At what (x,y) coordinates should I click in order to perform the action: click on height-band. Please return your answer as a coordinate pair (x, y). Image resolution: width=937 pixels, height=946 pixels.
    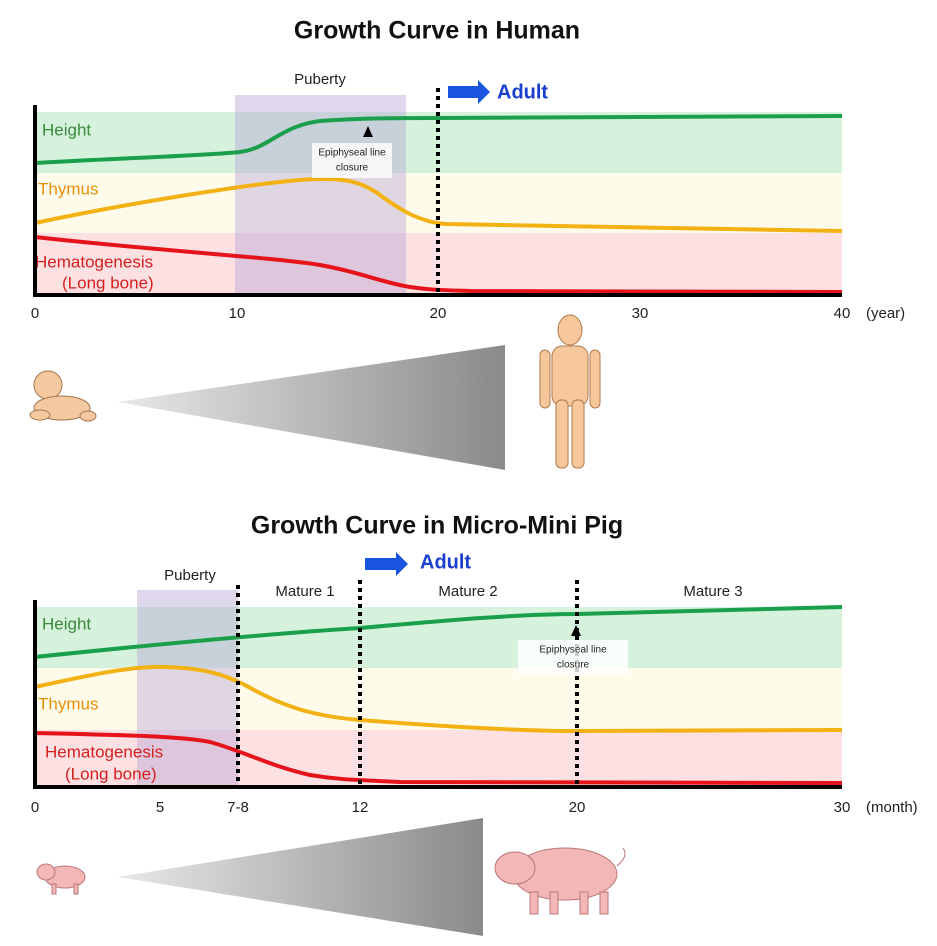
    Looking at the image, I should click on (438, 637).